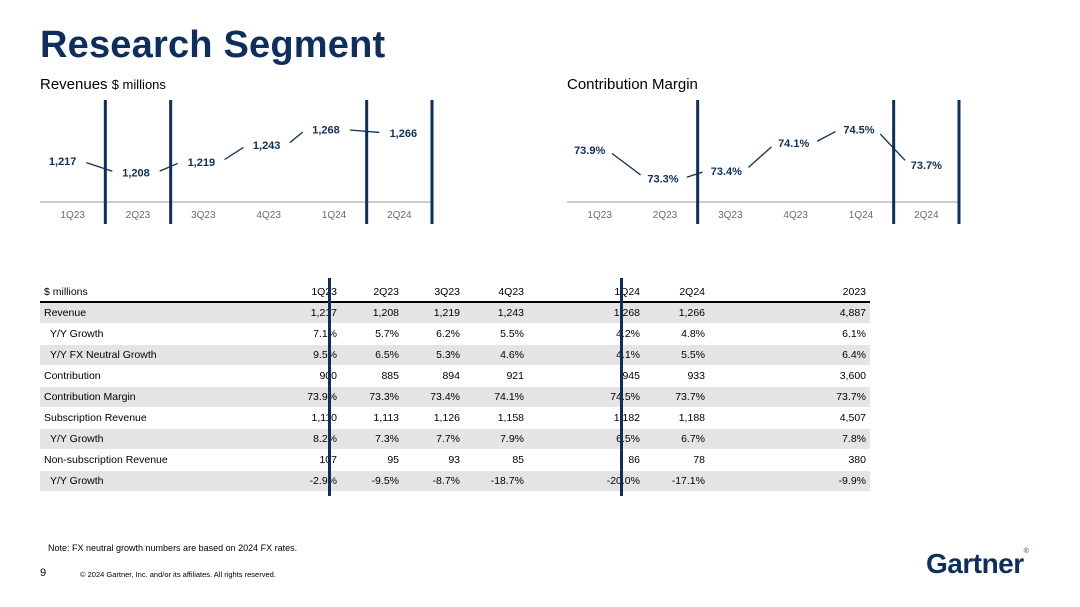  What do you see at coordinates (267, 146) in the screenshot?
I see `revenue-data-label: 1,243` at bounding box center [267, 146].